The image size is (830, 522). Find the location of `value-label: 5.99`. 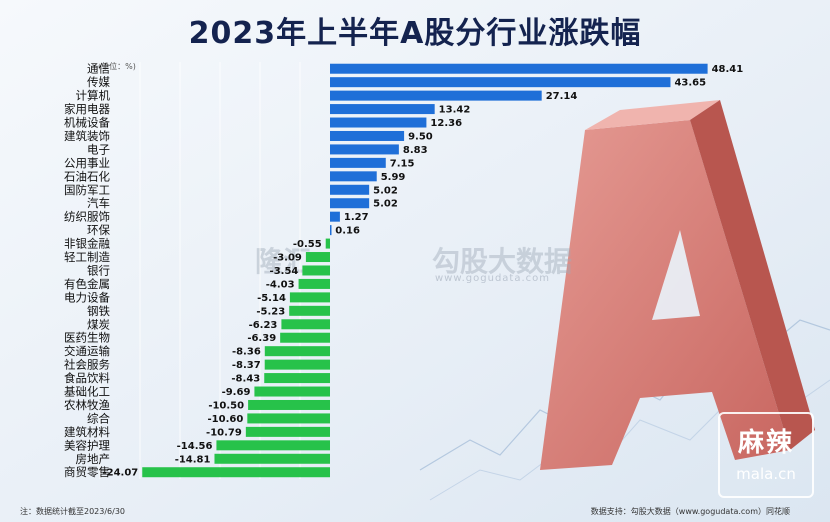

value-label: 5.99 is located at coordinates (393, 177).